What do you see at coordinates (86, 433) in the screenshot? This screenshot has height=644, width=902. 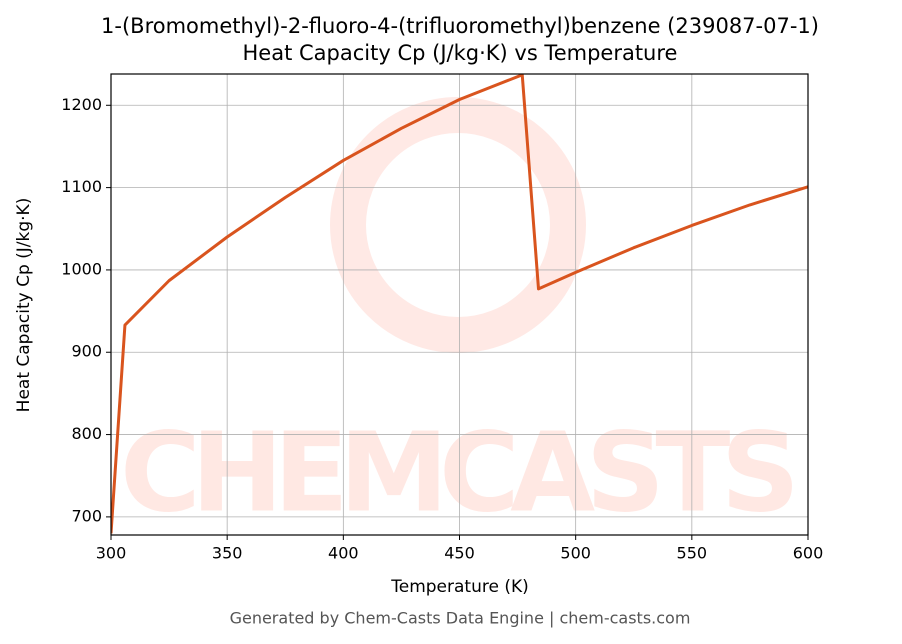 I see `y-tick-label: 800` at bounding box center [86, 433].